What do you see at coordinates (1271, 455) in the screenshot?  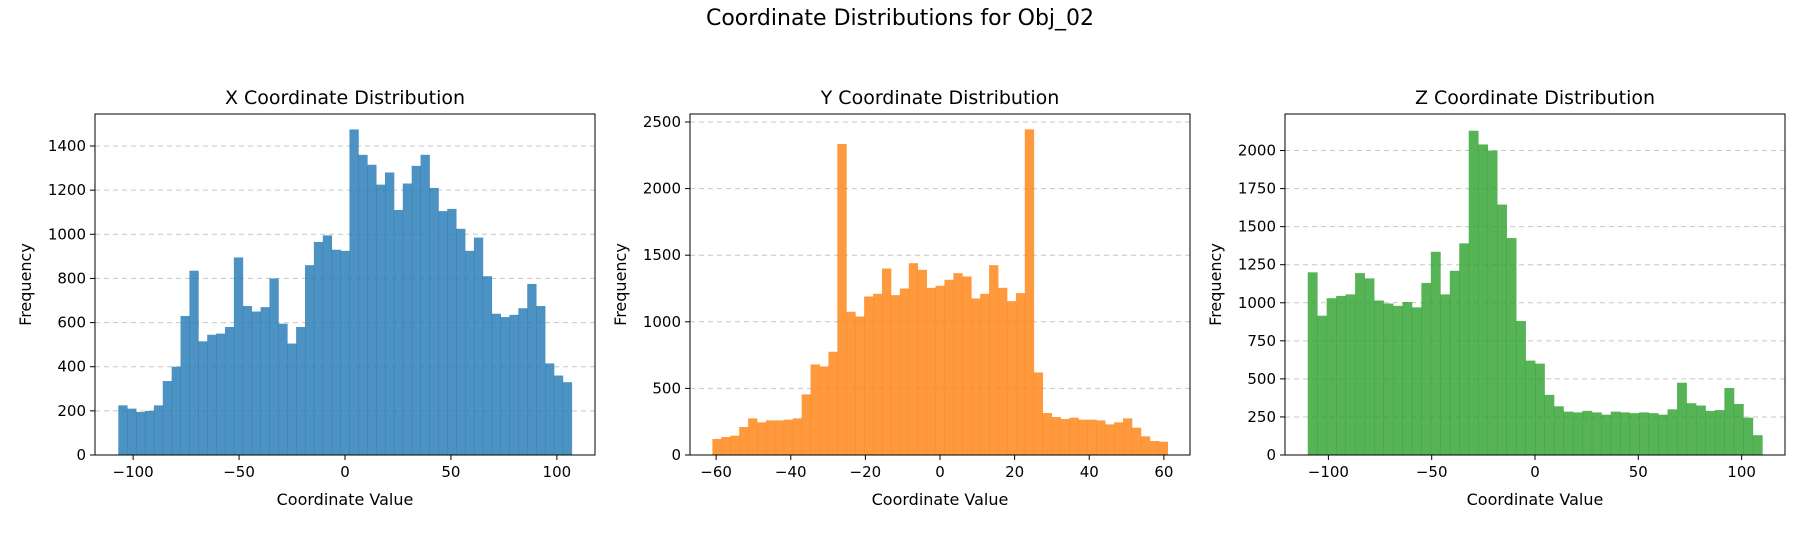 I see `y-tick-label: 0` at bounding box center [1271, 455].